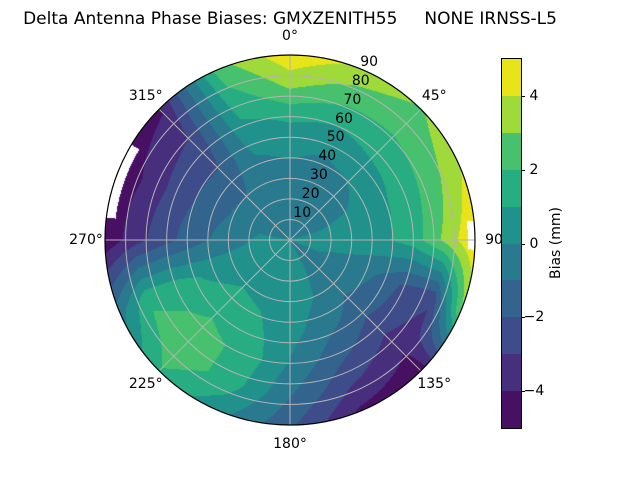 This screenshot has width=640, height=480. I want to click on colorbar-tick-label: −4, so click(534, 391).